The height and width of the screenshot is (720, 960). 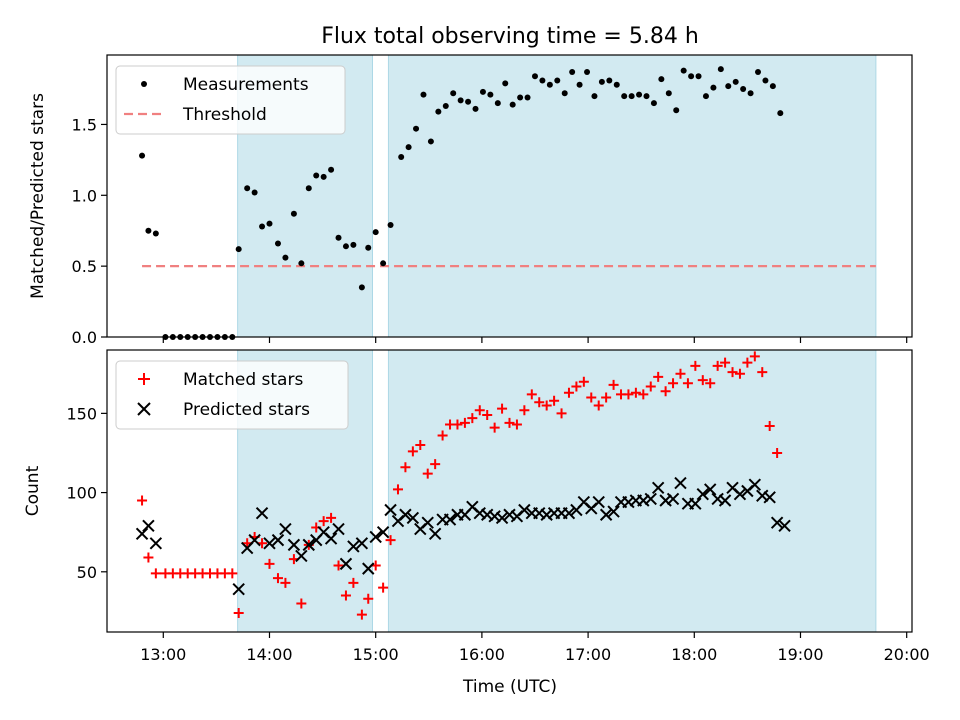 What do you see at coordinates (588, 654) in the screenshot?
I see `x-tick-label: 17:00` at bounding box center [588, 654].